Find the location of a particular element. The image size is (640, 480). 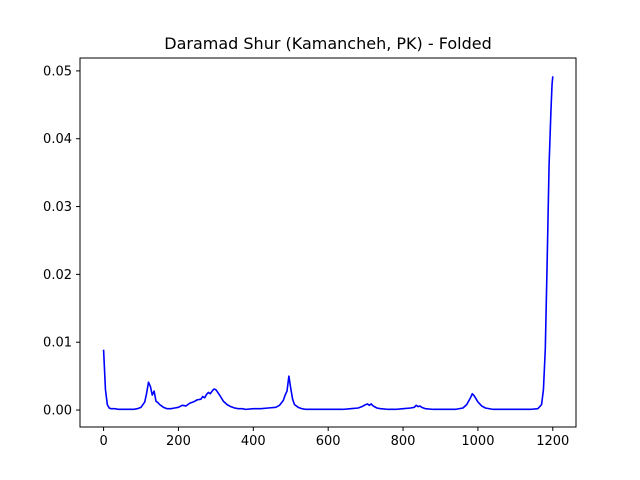

y-tick-label: 0.03 is located at coordinates (57, 207).